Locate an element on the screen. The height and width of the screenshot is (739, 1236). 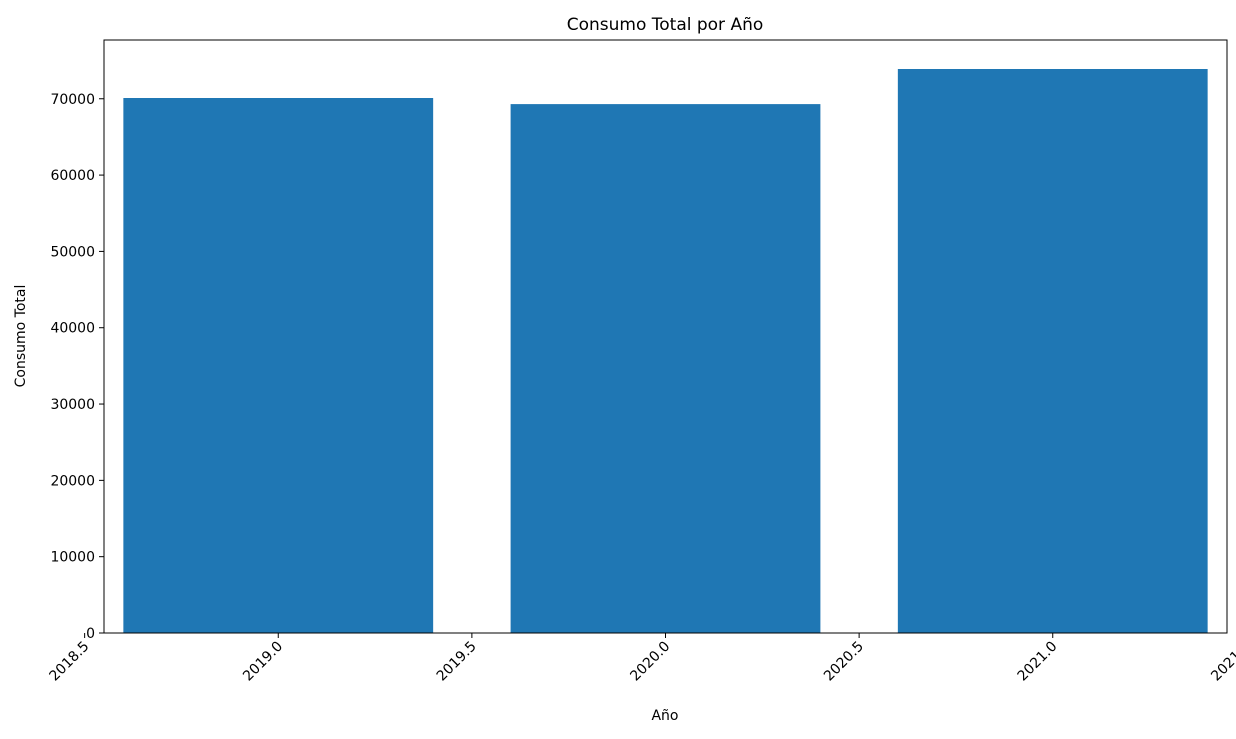
x-tick-label: 2019.5 is located at coordinates (457, 662).